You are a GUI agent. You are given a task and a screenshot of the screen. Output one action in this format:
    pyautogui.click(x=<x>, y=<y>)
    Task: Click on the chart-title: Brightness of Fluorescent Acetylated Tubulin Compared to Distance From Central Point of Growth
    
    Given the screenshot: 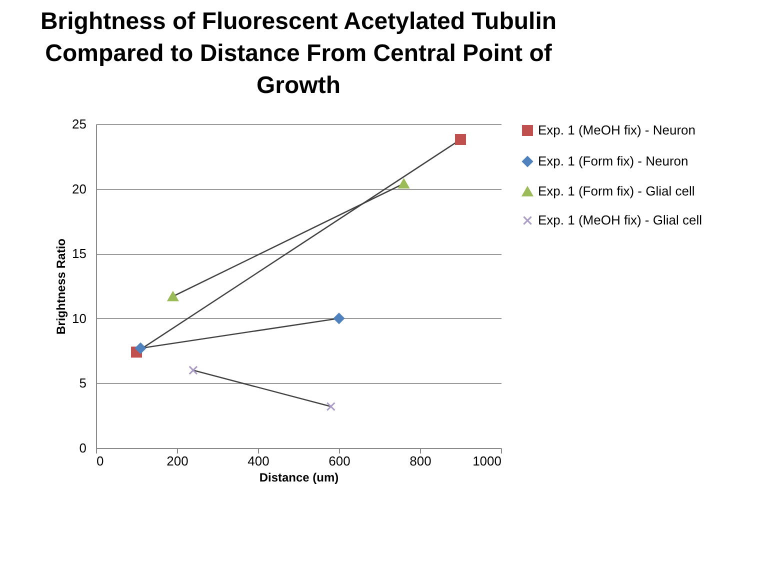 What is the action you would take?
    pyautogui.click(x=298, y=53)
    